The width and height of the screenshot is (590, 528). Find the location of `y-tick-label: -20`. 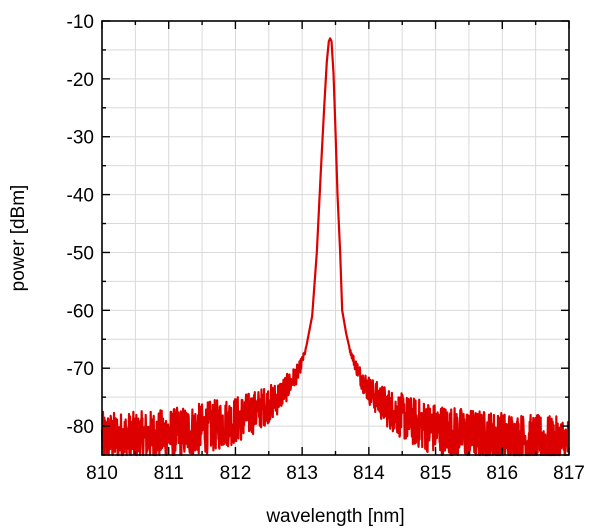

y-tick-label: -20 is located at coordinates (80, 80).